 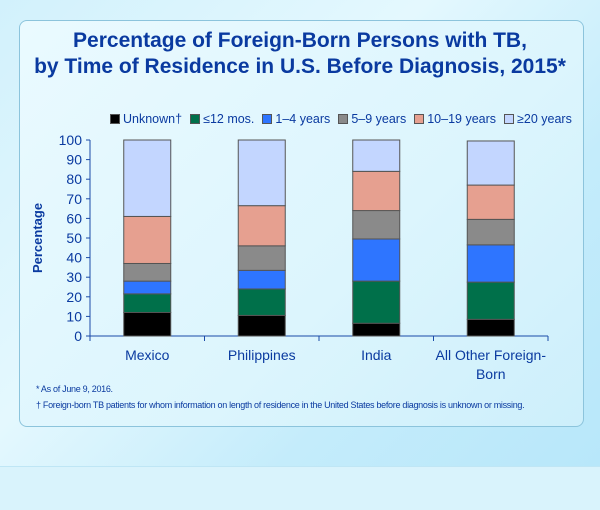 What do you see at coordinates (74, 258) in the screenshot?
I see `y-tick-label: 40` at bounding box center [74, 258].